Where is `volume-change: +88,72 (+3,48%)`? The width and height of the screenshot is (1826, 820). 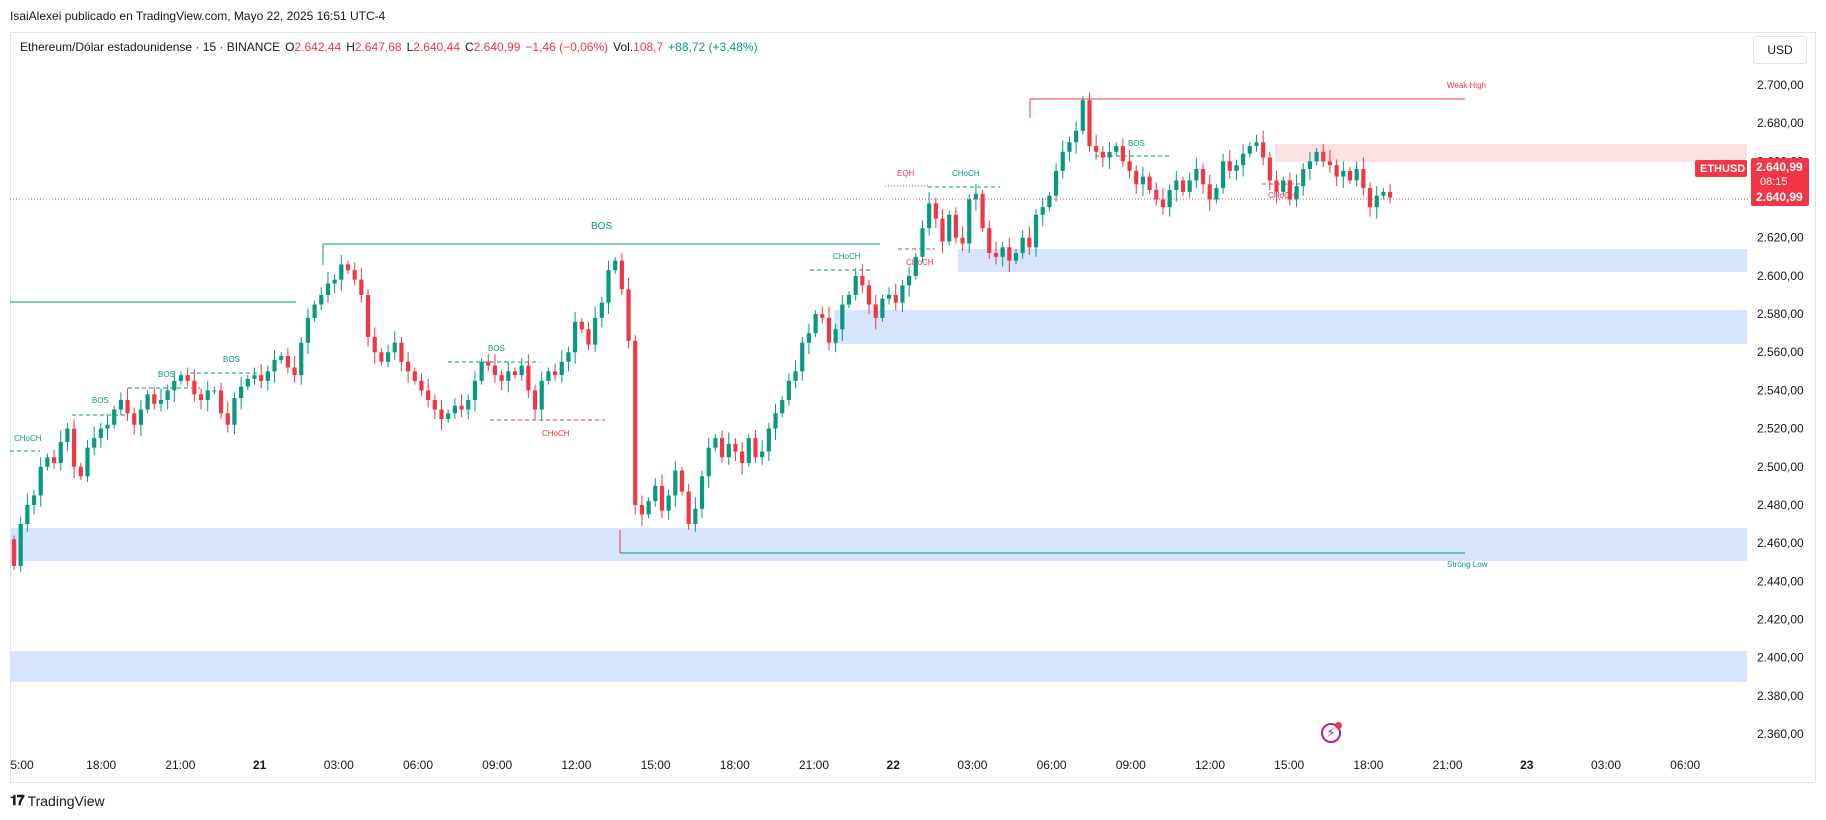
volume-change: +88,72 (+3,48%) is located at coordinates (713, 47).